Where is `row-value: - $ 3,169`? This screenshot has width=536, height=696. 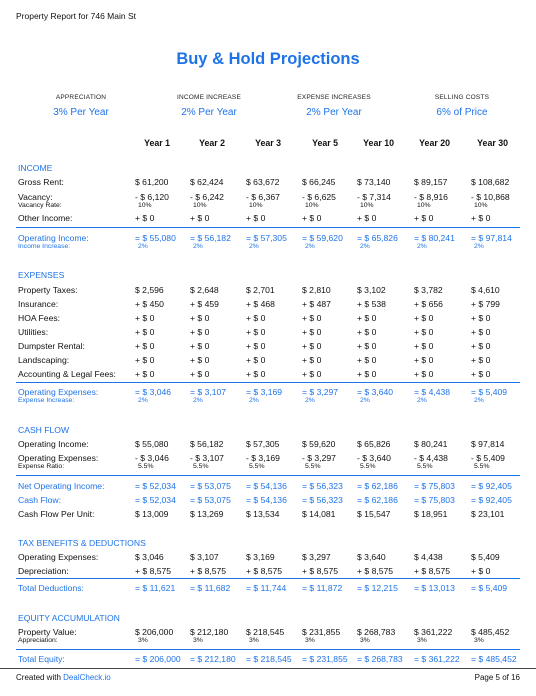 row-value: - $ 3,169 is located at coordinates (263, 458).